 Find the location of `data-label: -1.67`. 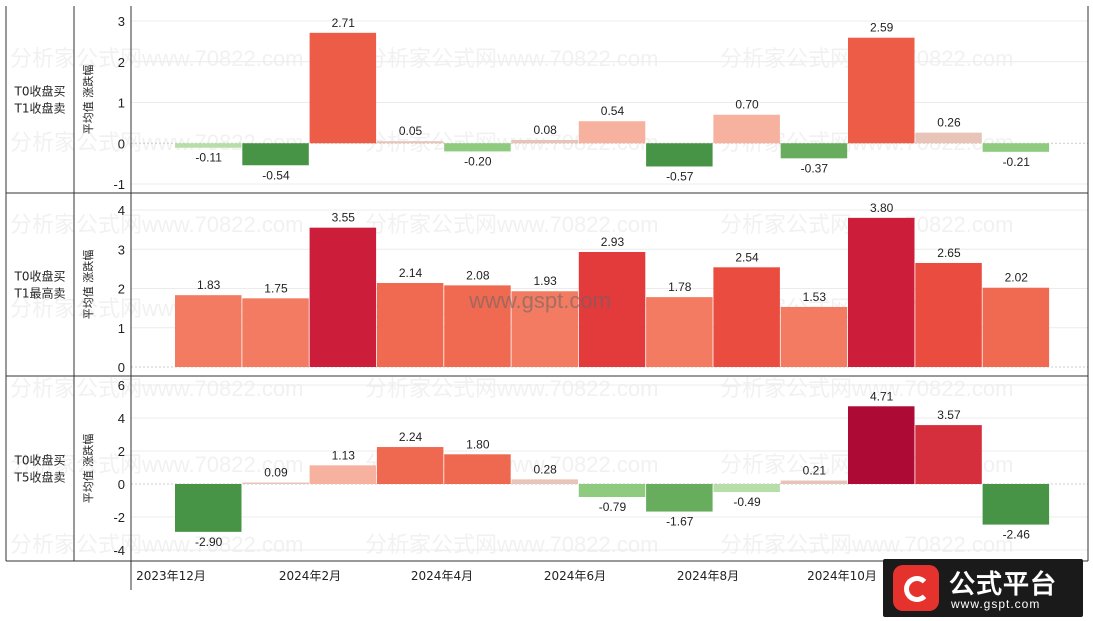

data-label: -1.67 is located at coordinates (680, 522).